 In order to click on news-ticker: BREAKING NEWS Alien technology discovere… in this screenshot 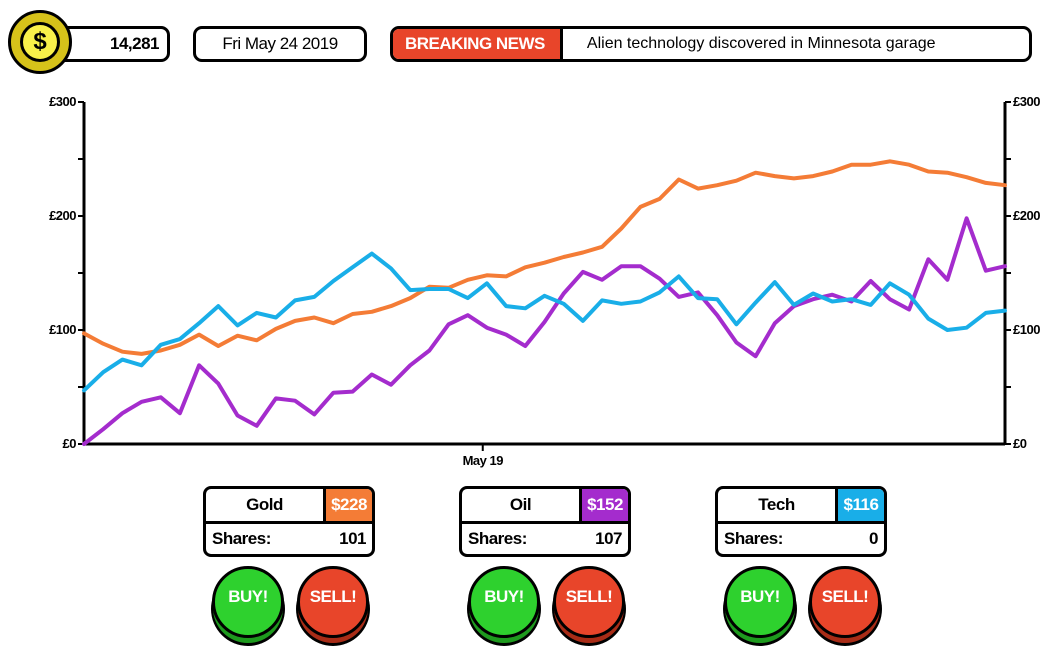, I will do `click(711, 44)`.